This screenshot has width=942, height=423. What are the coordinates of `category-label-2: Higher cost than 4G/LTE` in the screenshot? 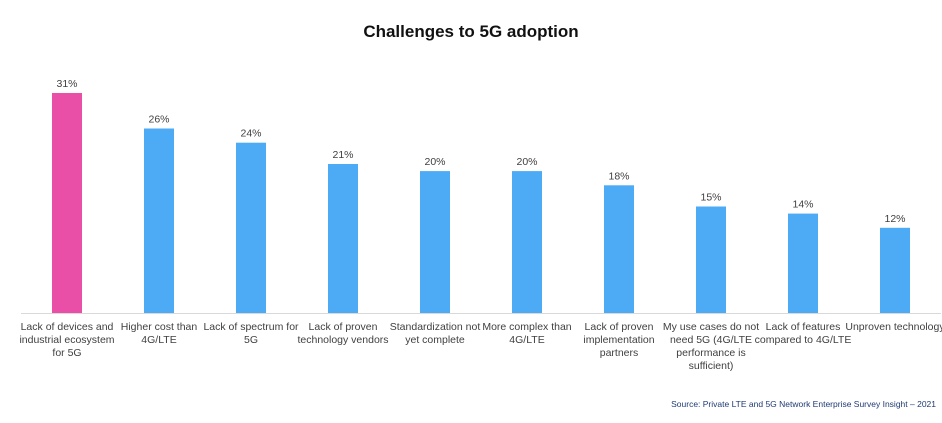 It's located at (159, 333).